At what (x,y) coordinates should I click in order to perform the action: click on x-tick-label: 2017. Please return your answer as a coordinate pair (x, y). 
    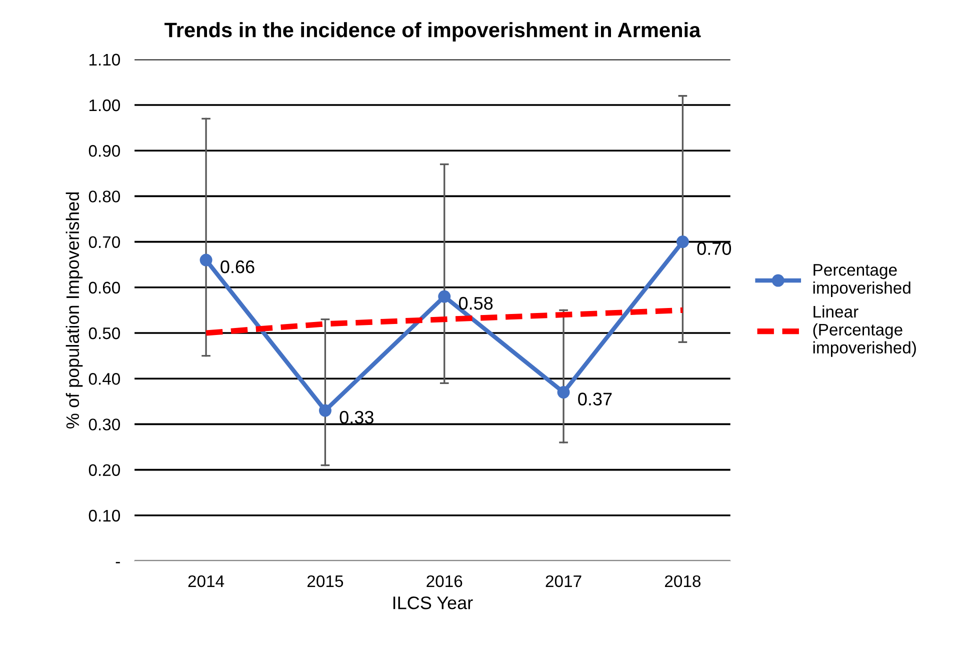
    Looking at the image, I should click on (564, 581).